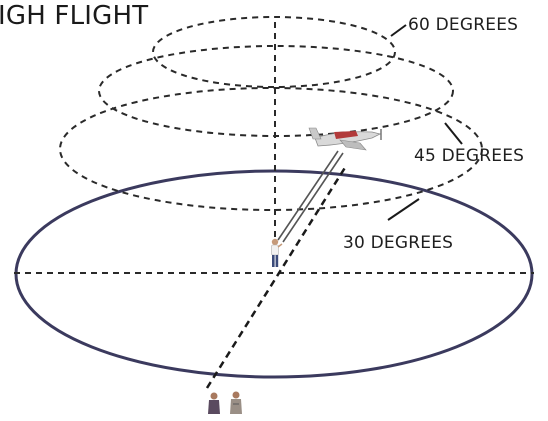 Image resolution: width=548 pixels, height=421 pixels. What do you see at coordinates (345, 139) in the screenshot?
I see `airplane-icon` at bounding box center [345, 139].